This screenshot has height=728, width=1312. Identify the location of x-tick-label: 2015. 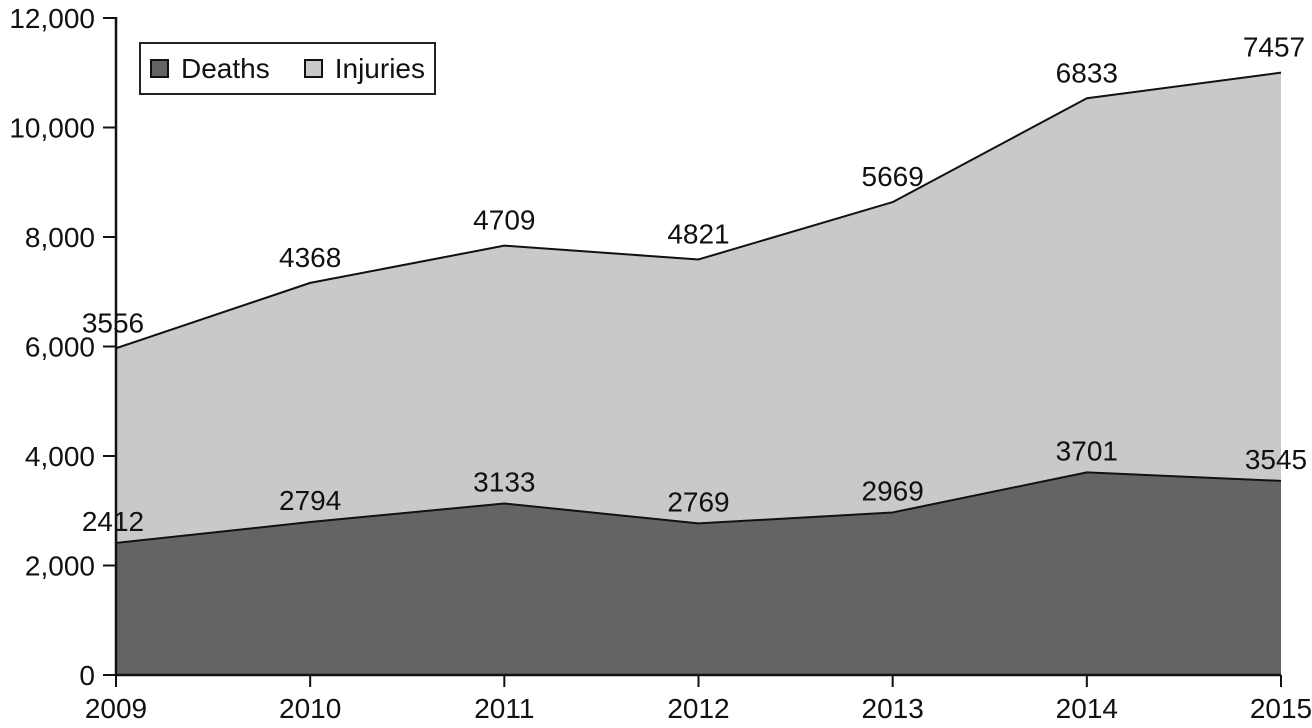
(1281, 708).